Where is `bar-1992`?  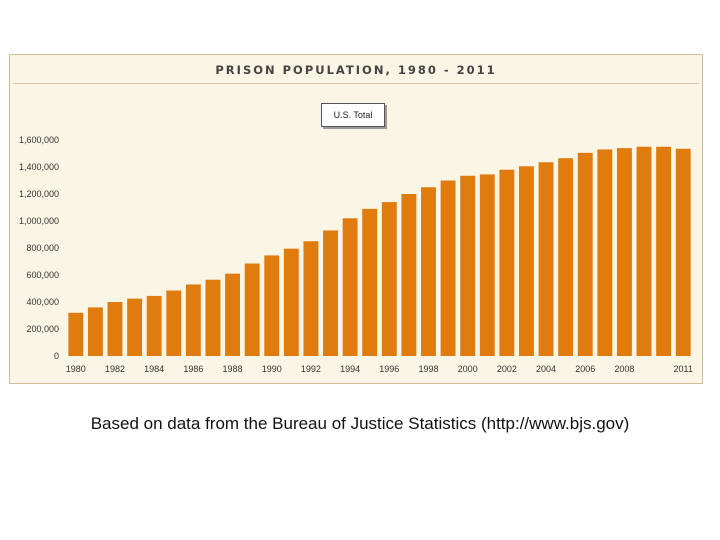 bar-1992 is located at coordinates (311, 298).